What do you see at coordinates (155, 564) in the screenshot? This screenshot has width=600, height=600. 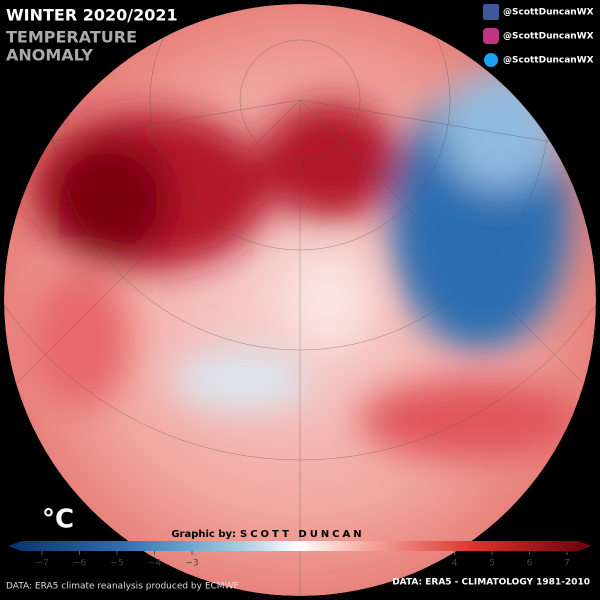 I see `colorbar-tick-label: −4` at bounding box center [155, 564].